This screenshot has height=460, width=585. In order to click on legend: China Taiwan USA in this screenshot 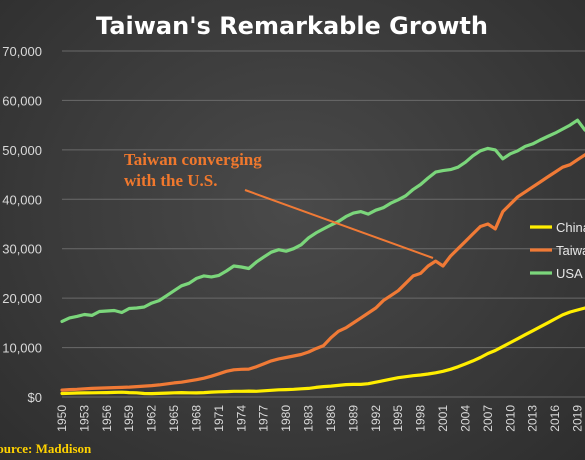, I will do `click(557, 250)`.